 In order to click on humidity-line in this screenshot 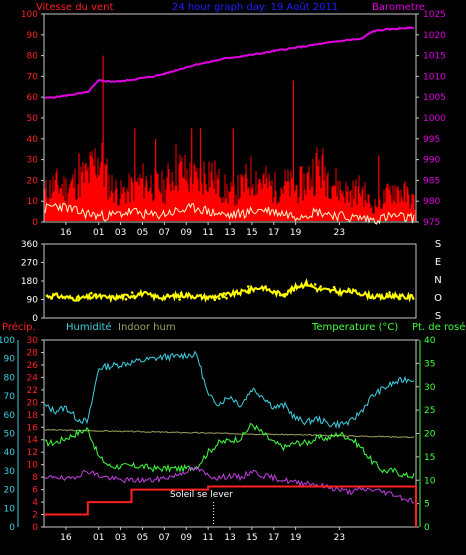, I will do `click(229, 389)`.